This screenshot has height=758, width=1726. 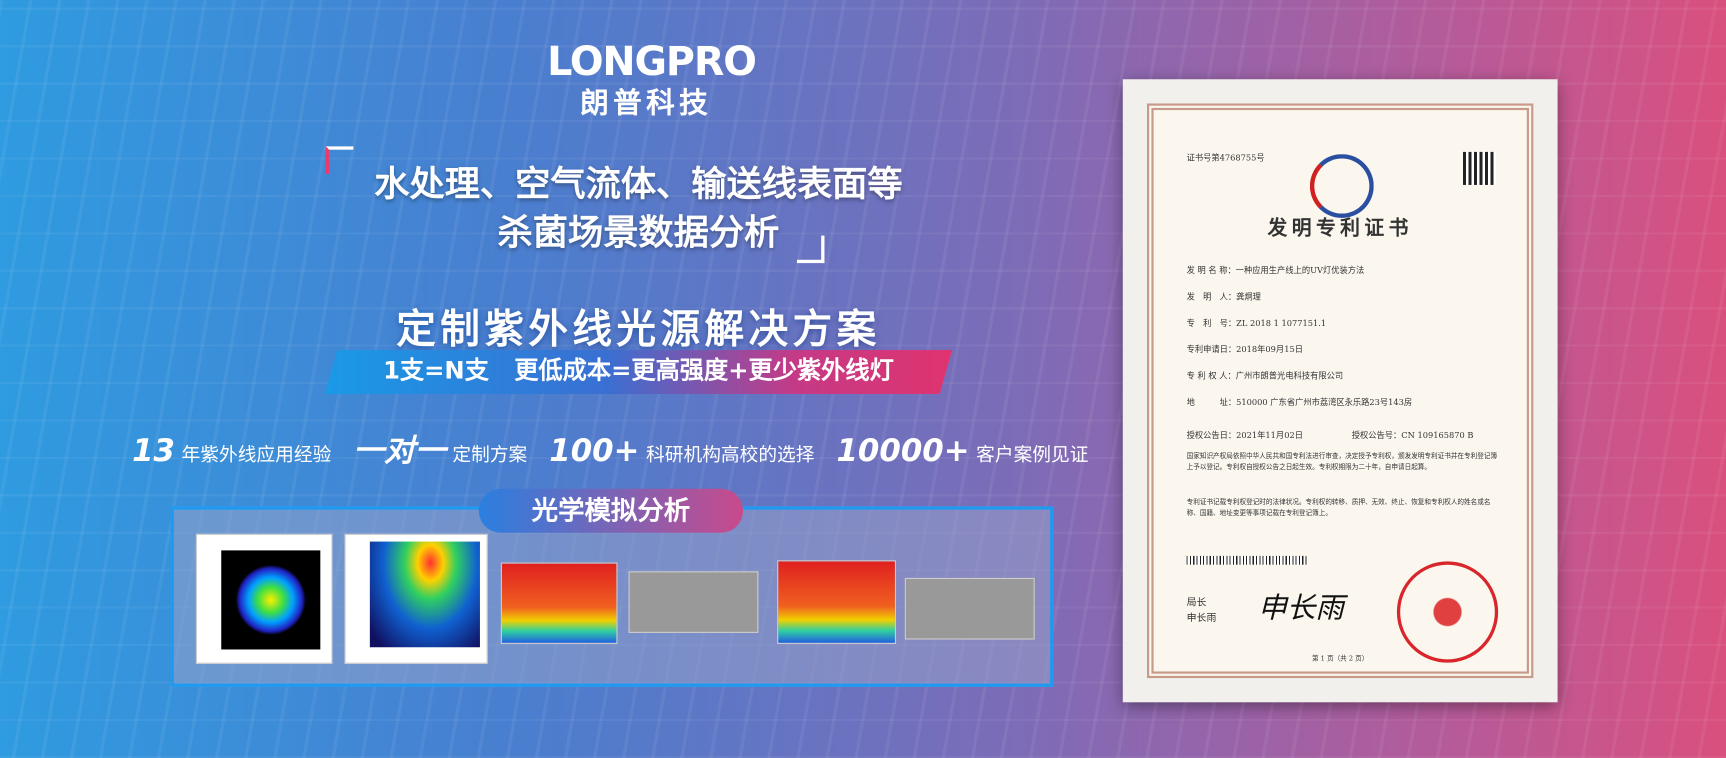 What do you see at coordinates (1244, 435) in the screenshot?
I see `grant-date: 授权公告日：2021年11月02日` at bounding box center [1244, 435].